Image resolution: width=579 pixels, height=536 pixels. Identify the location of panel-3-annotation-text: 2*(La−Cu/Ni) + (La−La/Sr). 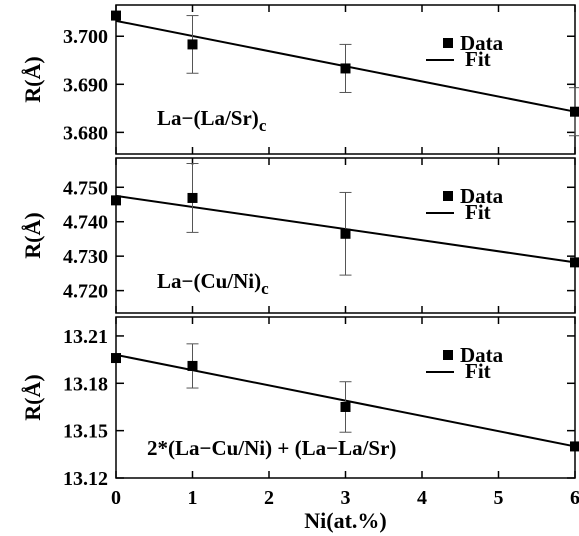
(271, 448).